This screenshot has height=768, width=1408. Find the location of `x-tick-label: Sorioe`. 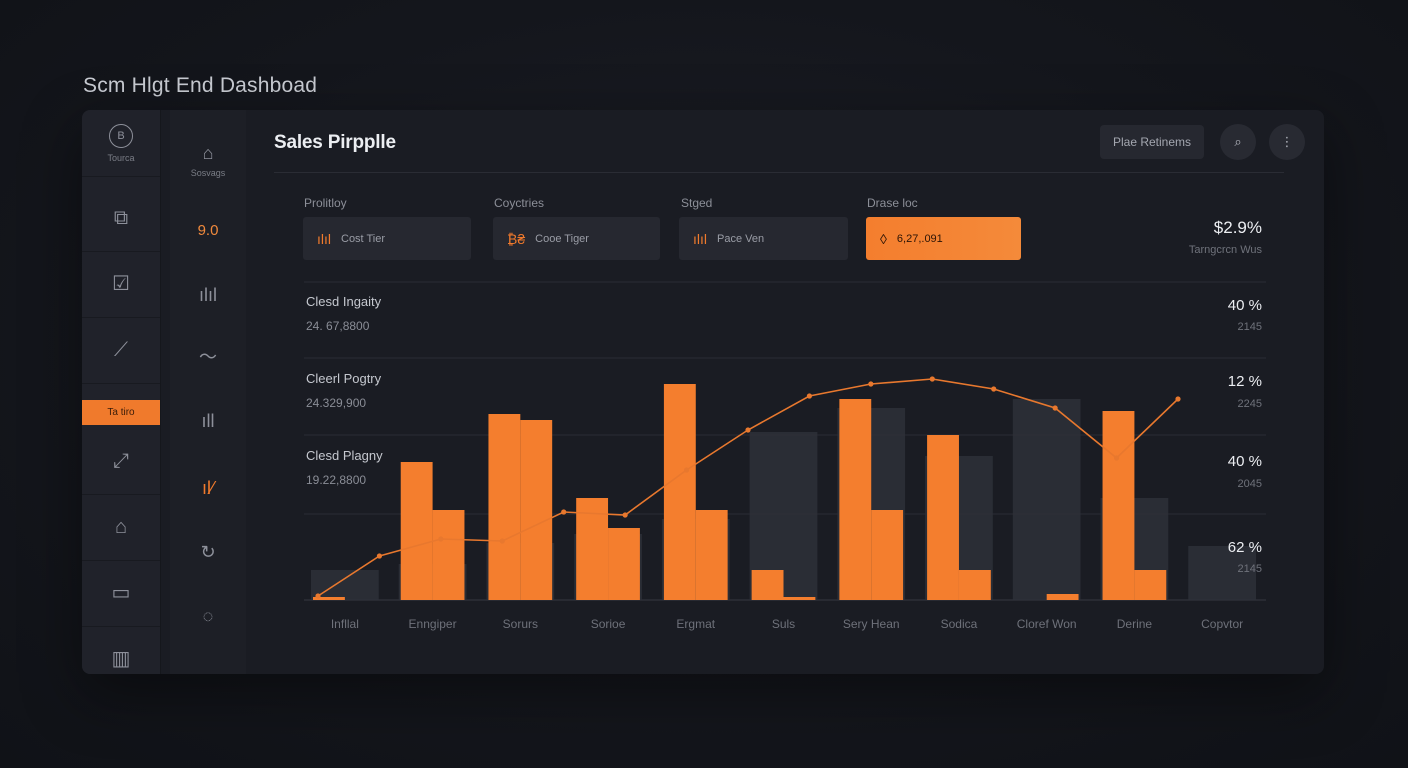

x-tick-label: Sorioe is located at coordinates (608, 624).